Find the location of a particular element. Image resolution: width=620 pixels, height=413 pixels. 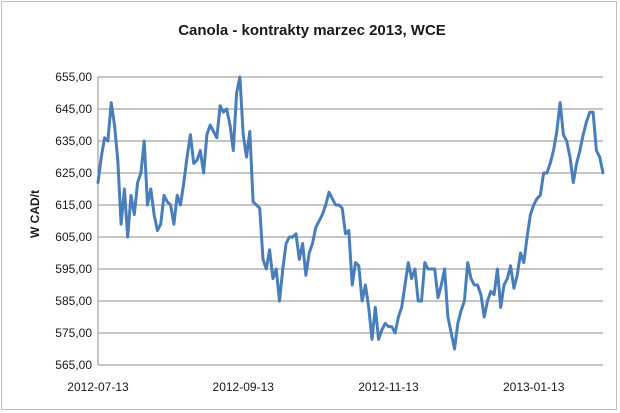

y-tick-label: 585,00 is located at coordinates (73, 301).